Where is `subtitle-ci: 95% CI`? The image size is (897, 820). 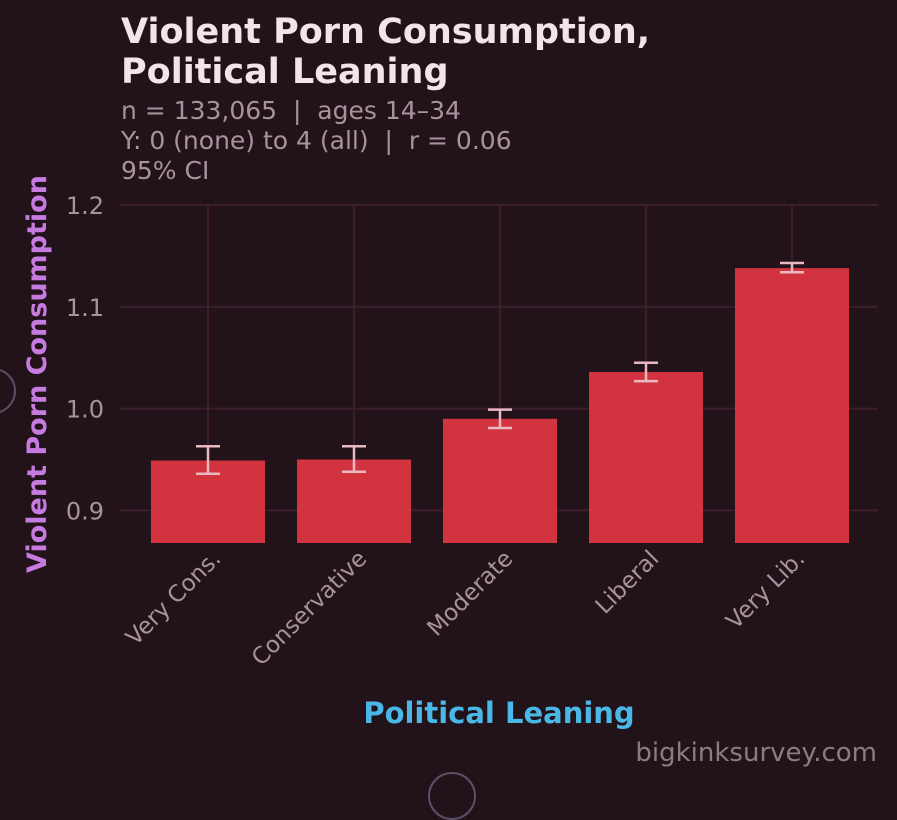 subtitle-ci: 95% CI is located at coordinates (165, 170).